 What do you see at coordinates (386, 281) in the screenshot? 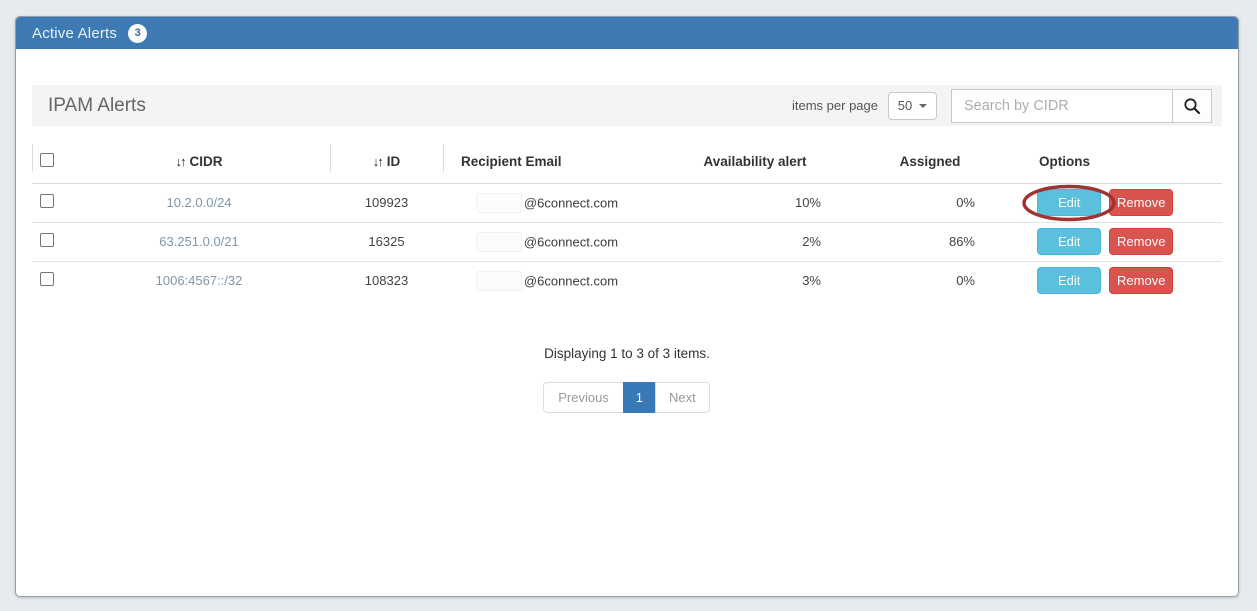
I see `id-cell: 108323` at bounding box center [386, 281].